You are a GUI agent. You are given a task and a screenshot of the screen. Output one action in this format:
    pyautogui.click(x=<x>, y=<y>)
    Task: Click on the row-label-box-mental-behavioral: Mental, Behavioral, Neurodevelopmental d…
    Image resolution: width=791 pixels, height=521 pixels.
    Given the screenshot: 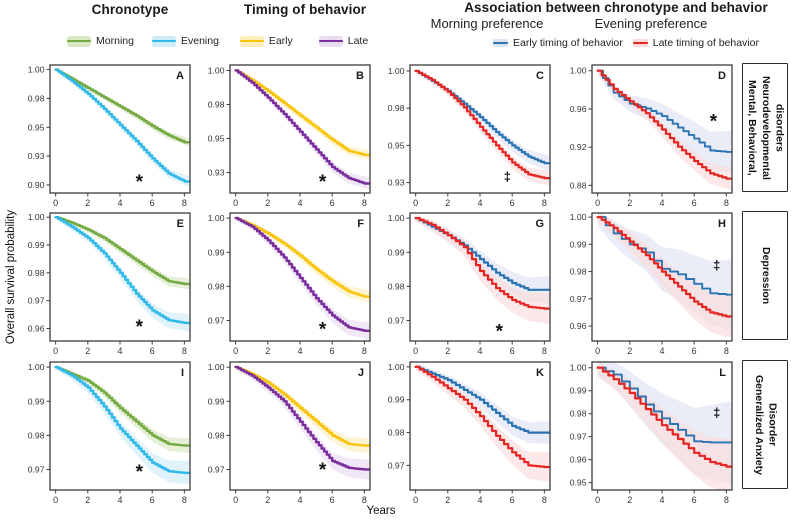 What is the action you would take?
    pyautogui.click(x=765, y=127)
    